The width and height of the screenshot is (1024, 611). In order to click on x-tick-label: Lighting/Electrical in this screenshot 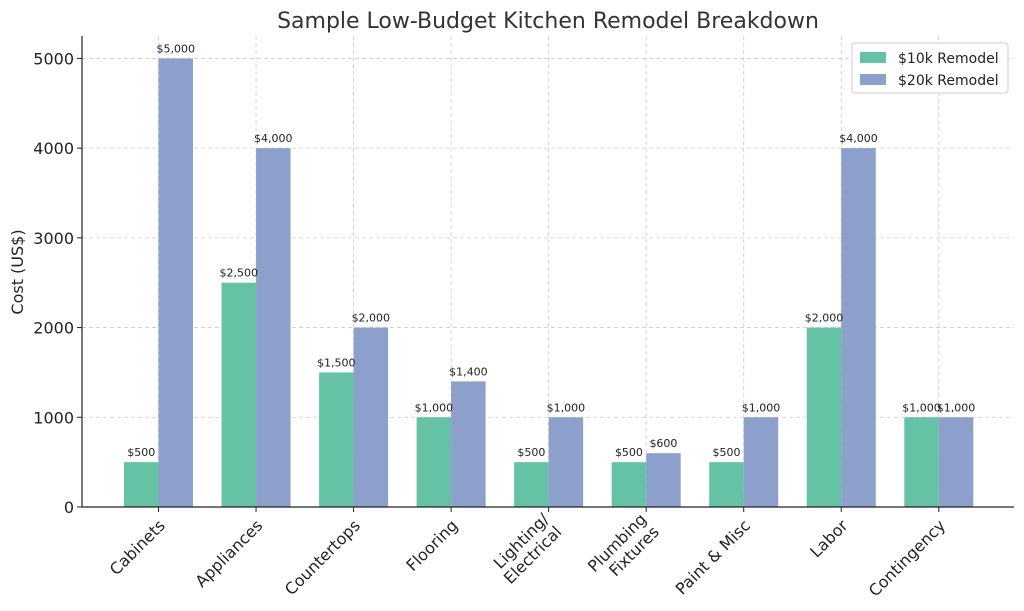, I will do `click(526, 548)`.